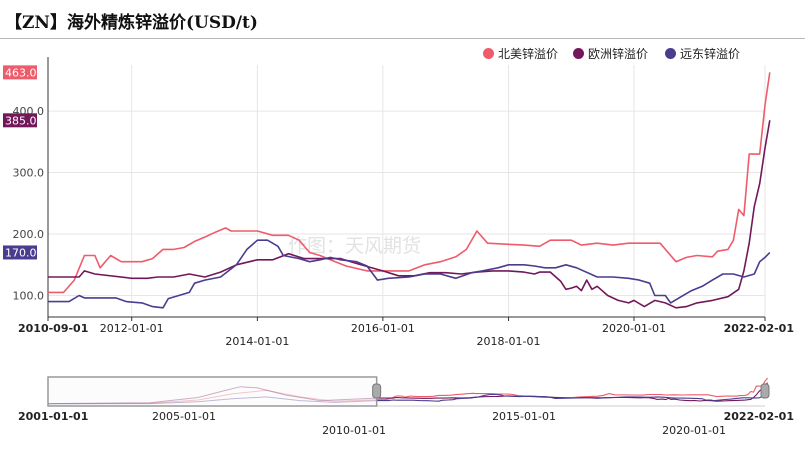 This screenshot has width=805, height=458. I want to click on x-tick-label: 2014-01-01, so click(257, 341).